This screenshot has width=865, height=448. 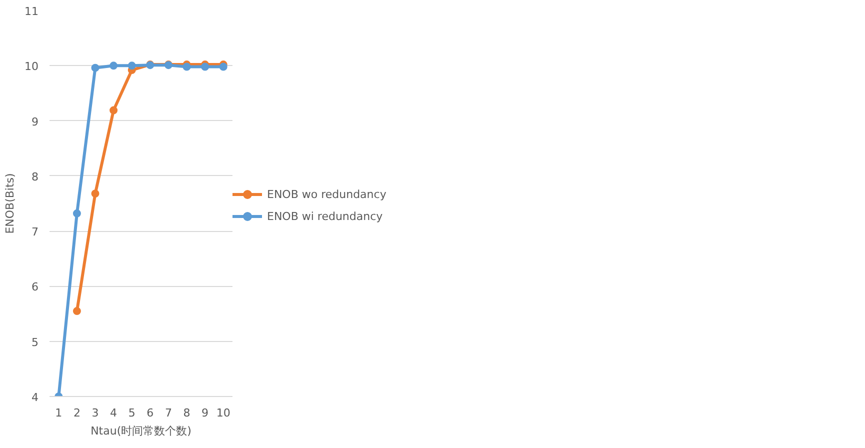 What do you see at coordinates (223, 413) in the screenshot?
I see `x-tick-label: 10` at bounding box center [223, 413].